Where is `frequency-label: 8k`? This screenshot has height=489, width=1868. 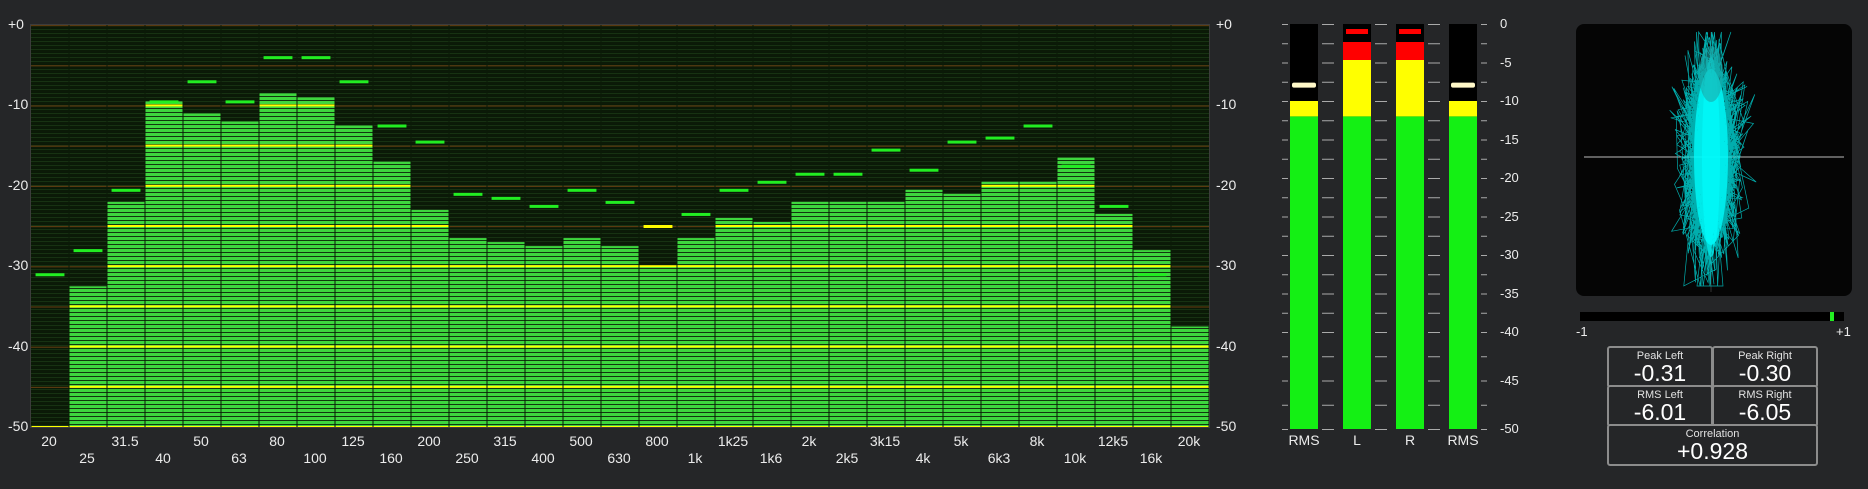
frequency-label: 8k is located at coordinates (1037, 441).